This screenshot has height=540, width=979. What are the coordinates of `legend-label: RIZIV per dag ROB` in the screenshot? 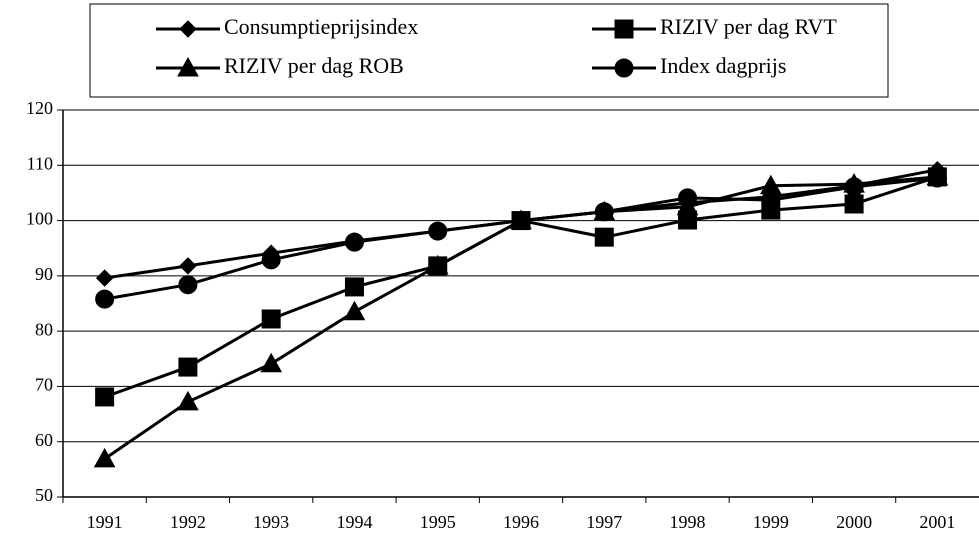 It's located at (314, 65).